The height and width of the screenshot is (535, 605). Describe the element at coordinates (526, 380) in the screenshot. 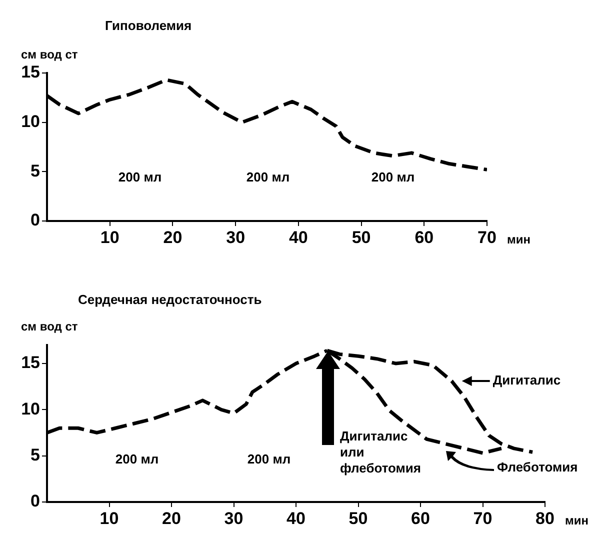

I see `annotation: Дигиталис` at that location.